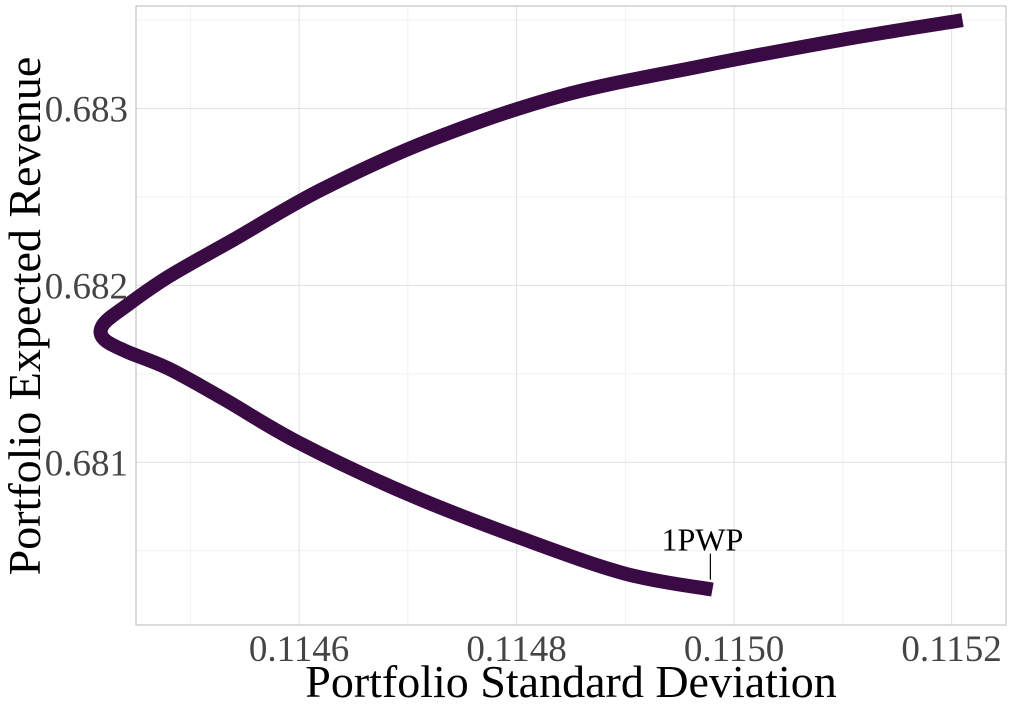 The width and height of the screenshot is (1015, 706). I want to click on x-tick-label: 0.1148, so click(516, 649).